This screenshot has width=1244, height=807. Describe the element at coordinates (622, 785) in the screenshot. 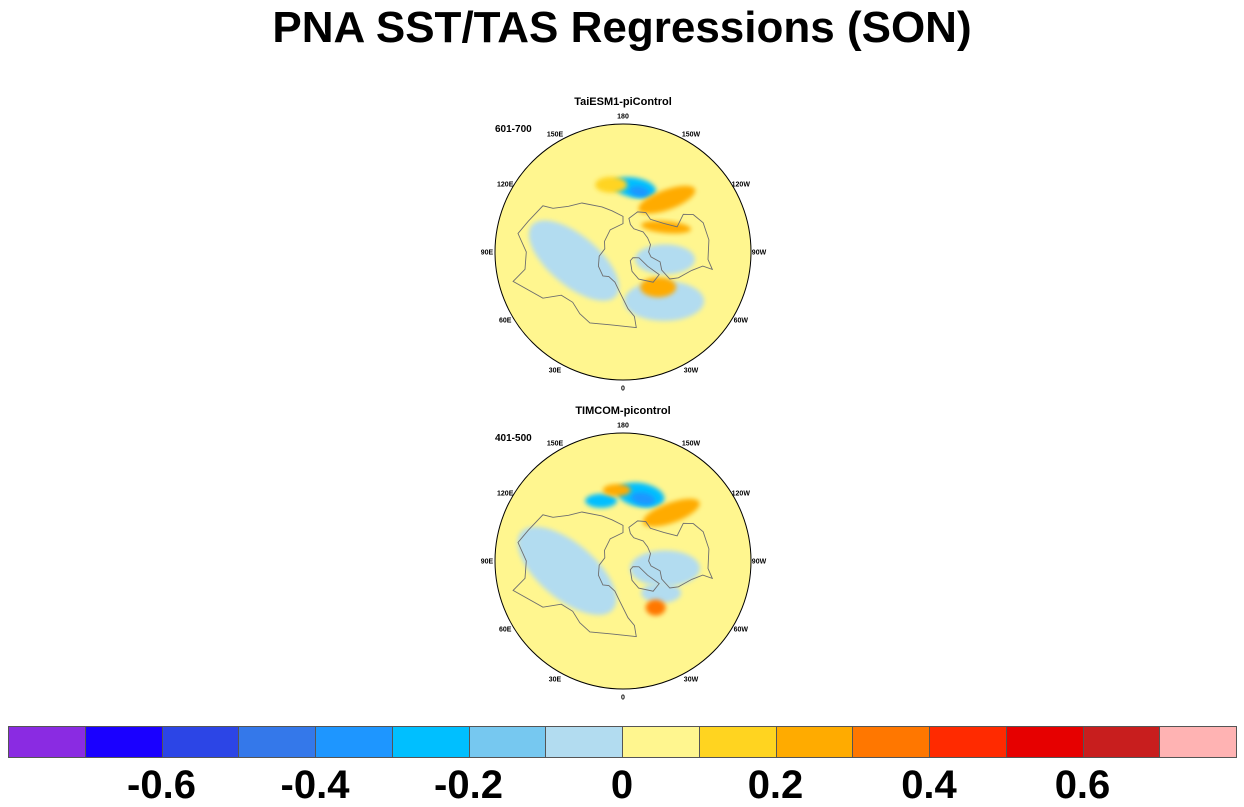

I see `colorbar-label: 0` at that location.